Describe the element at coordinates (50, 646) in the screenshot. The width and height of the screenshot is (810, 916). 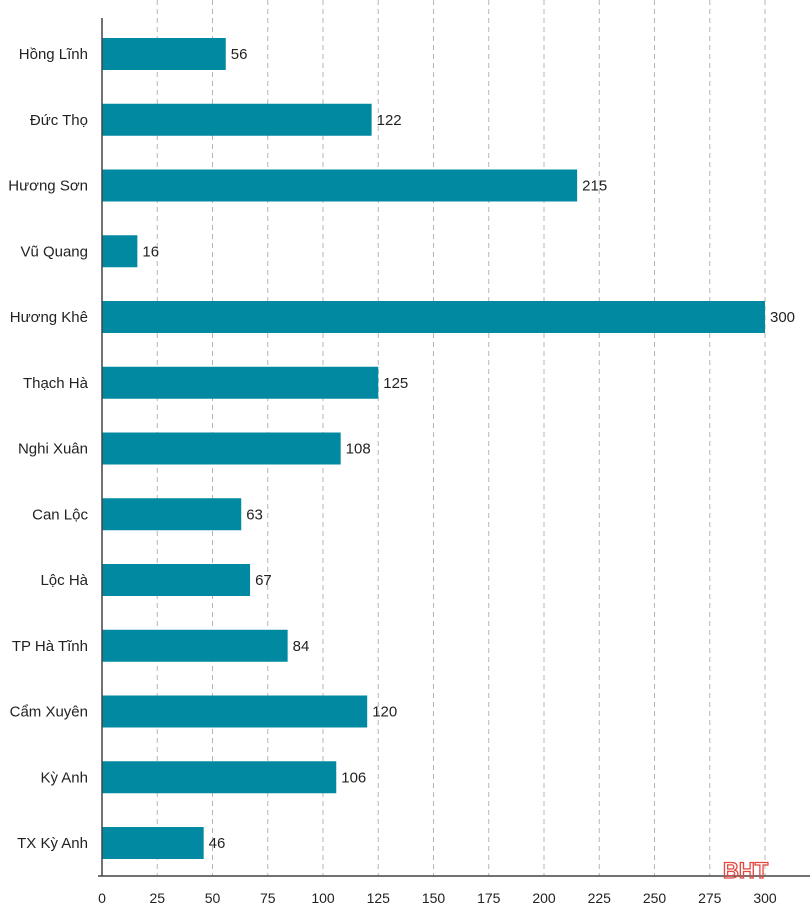
I see `category-label: TP Hà Tĩnh` at that location.